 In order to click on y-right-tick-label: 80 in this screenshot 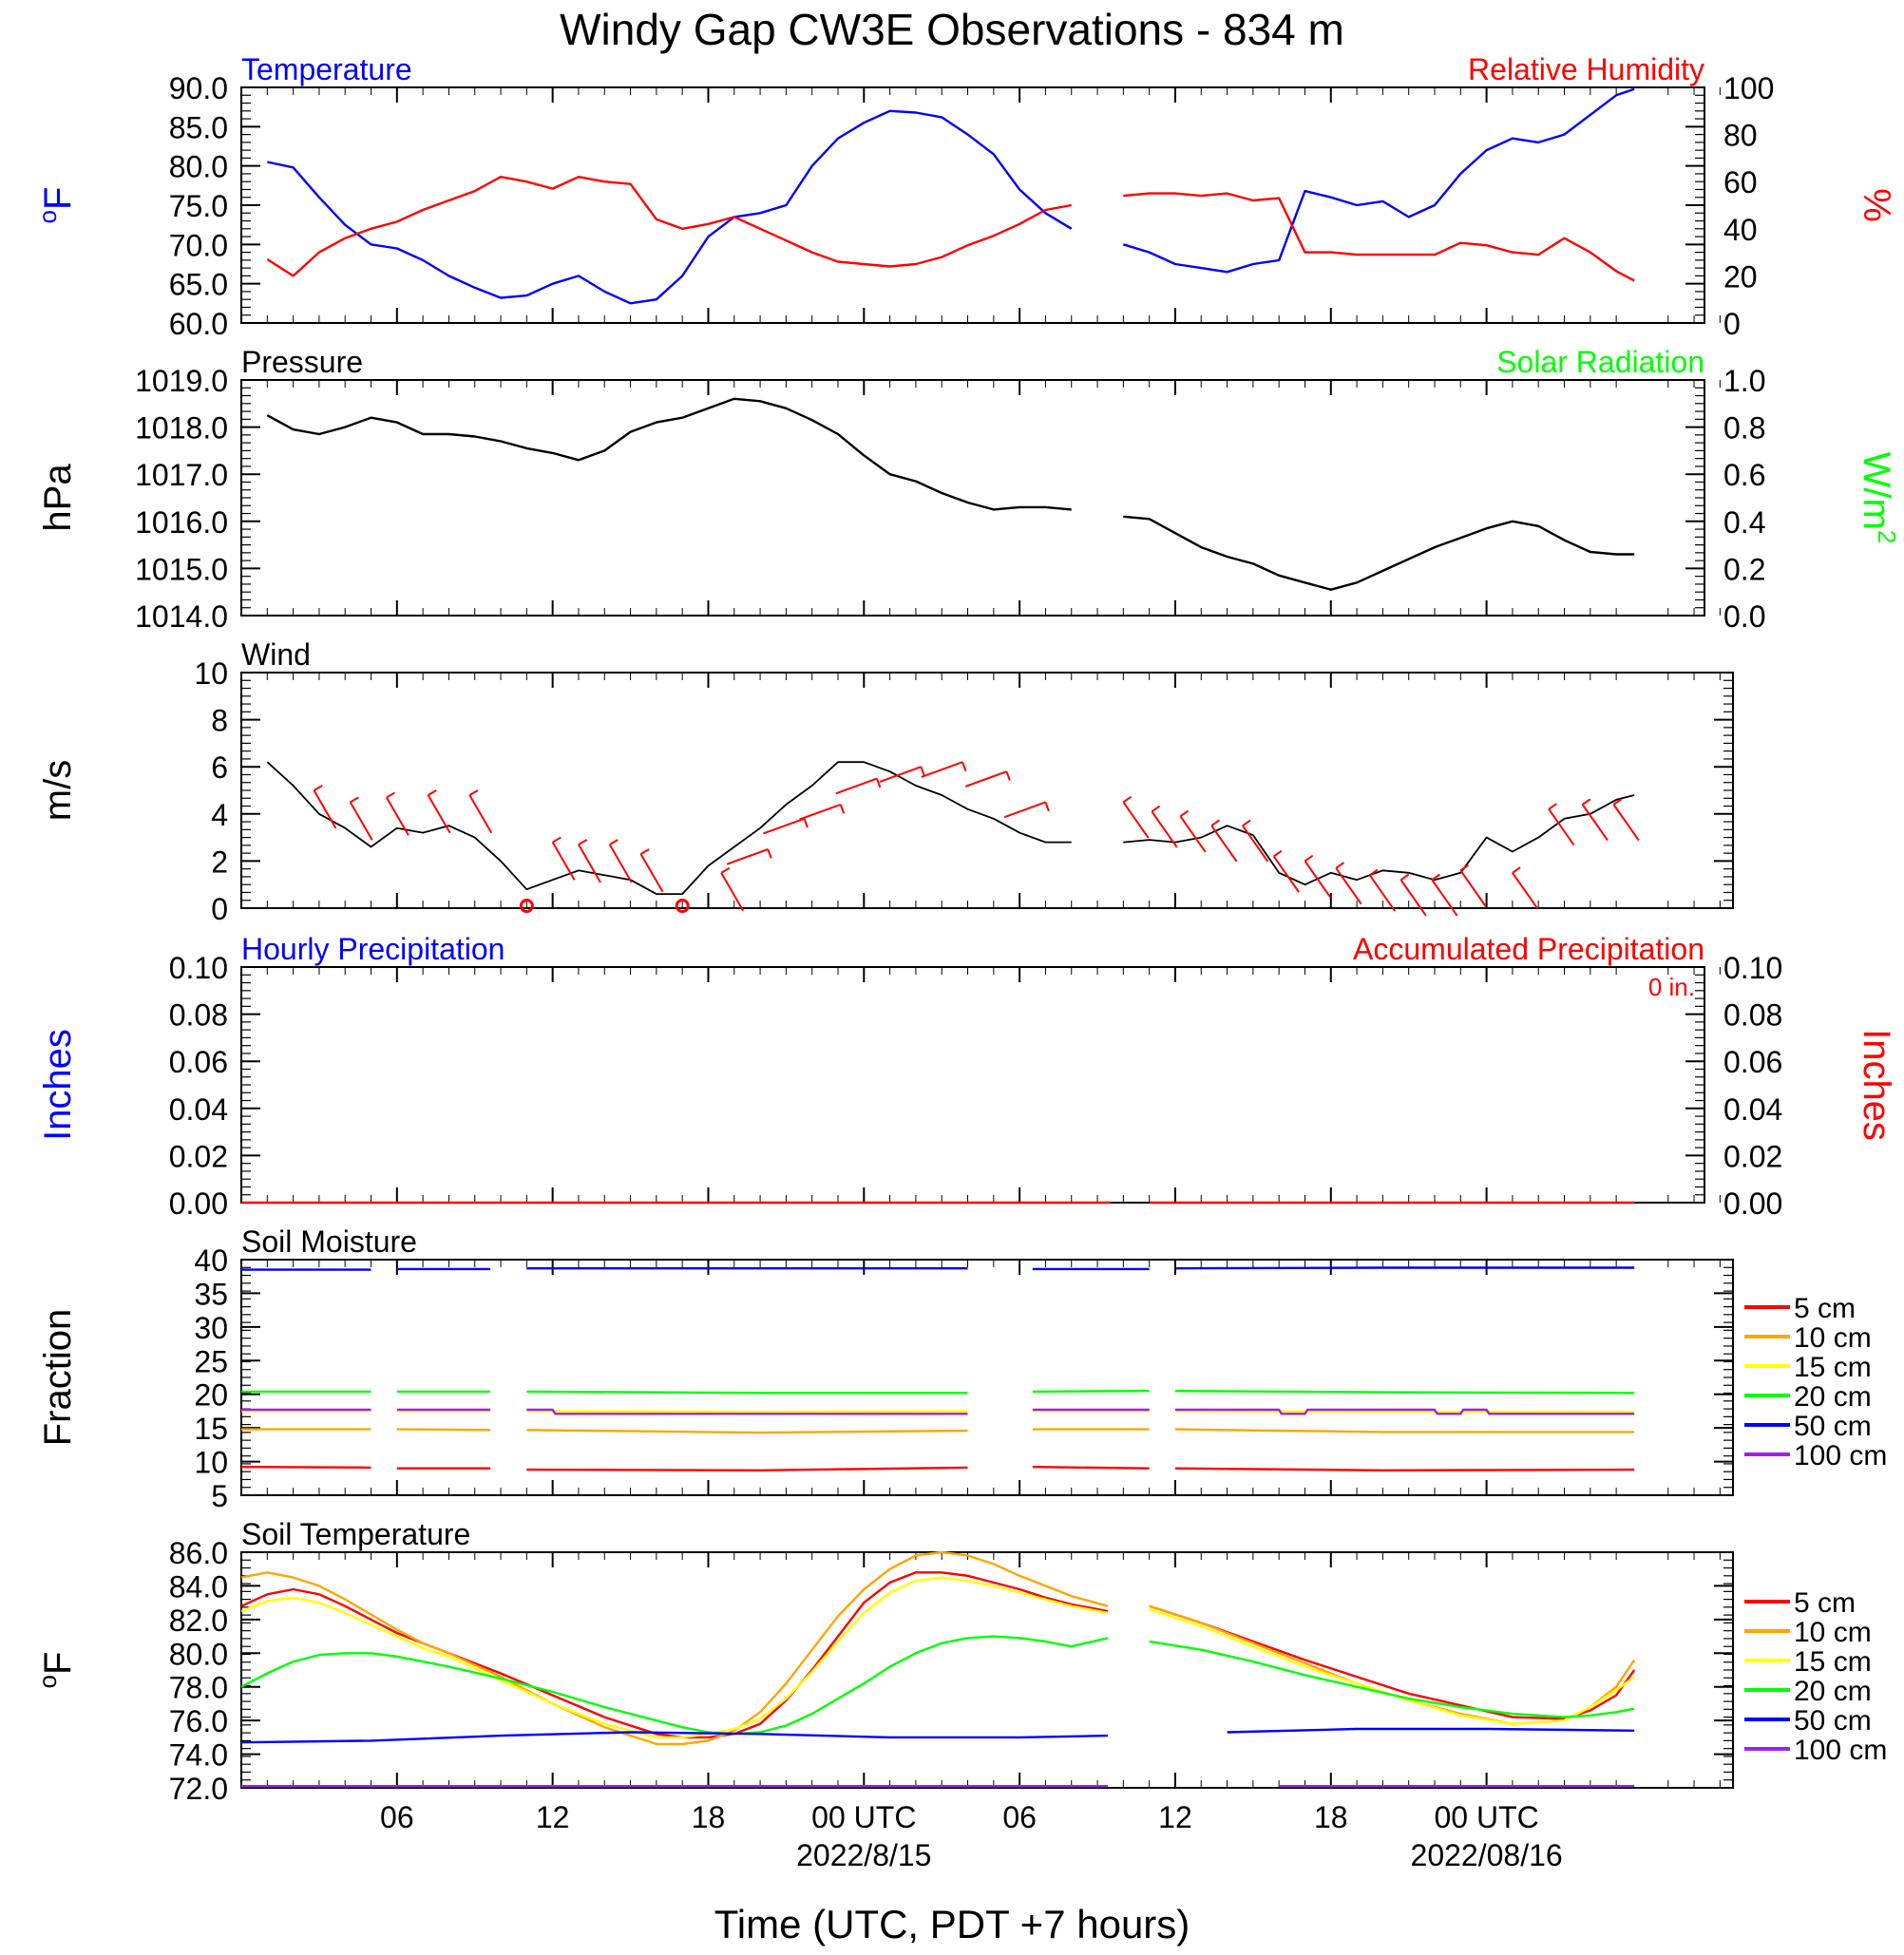, I will do `click(1740, 136)`.